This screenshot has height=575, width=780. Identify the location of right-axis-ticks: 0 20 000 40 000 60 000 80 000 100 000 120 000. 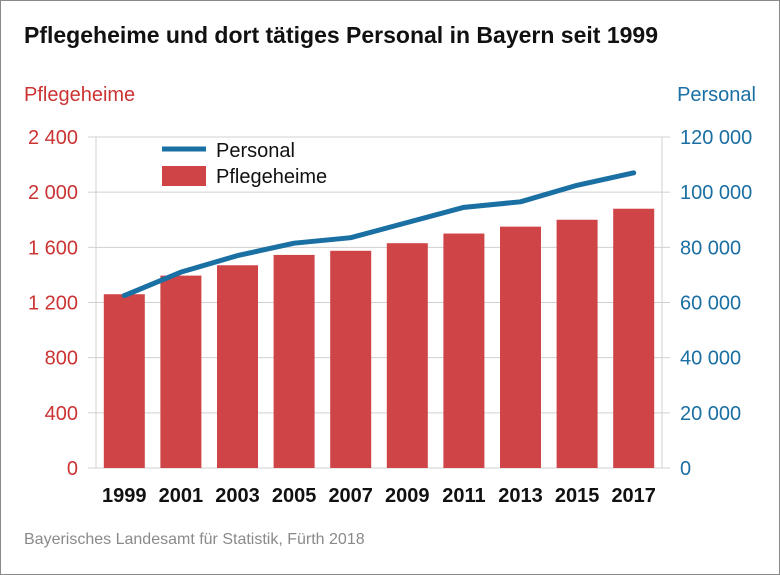
(707, 303).